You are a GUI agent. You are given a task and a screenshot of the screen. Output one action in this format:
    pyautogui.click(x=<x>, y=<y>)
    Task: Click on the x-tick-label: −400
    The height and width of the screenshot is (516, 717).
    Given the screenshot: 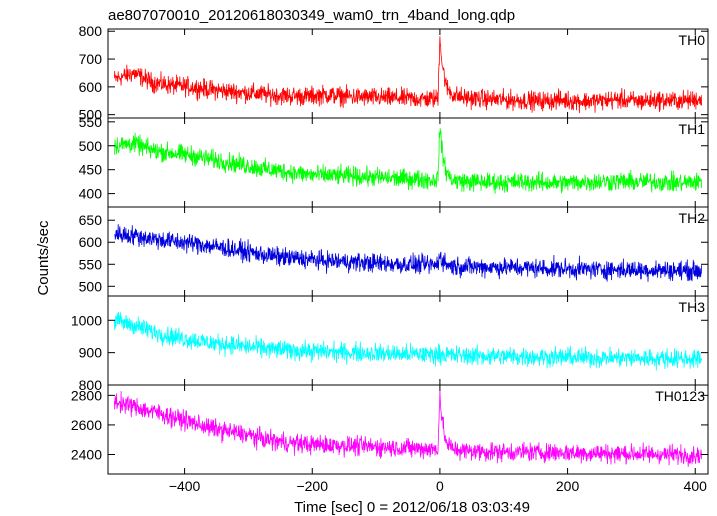 What is the action you would take?
    pyautogui.click(x=185, y=486)
    